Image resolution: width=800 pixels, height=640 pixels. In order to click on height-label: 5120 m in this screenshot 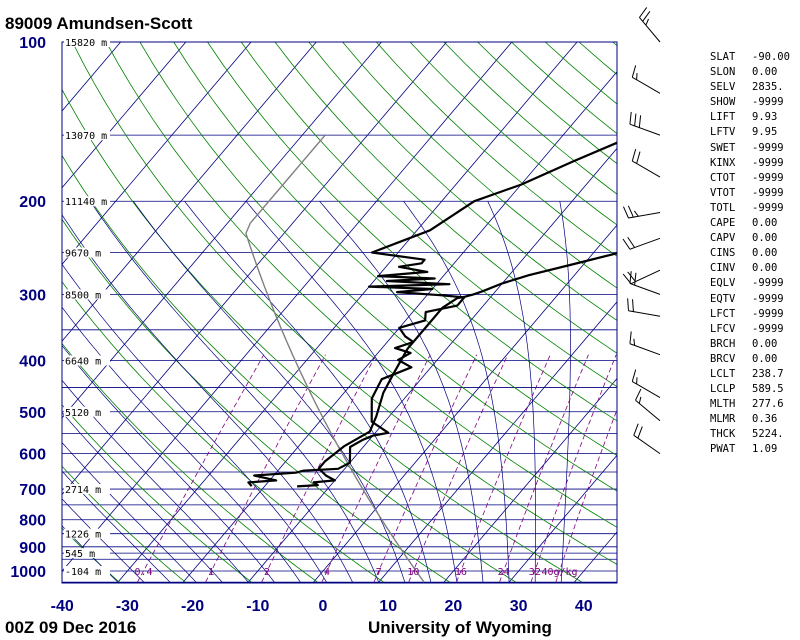, I will do `click(83, 413)`.